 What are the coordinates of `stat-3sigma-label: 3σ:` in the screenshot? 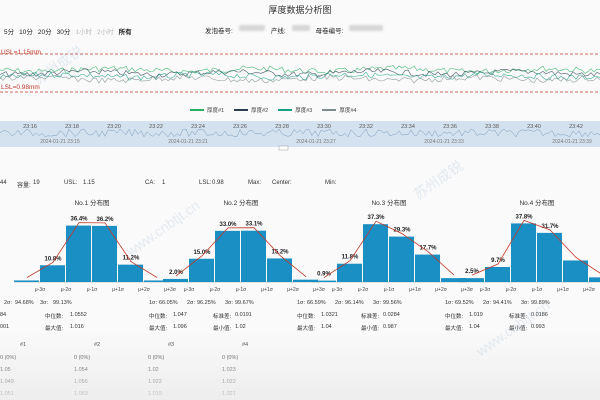 It's located at (377, 303).